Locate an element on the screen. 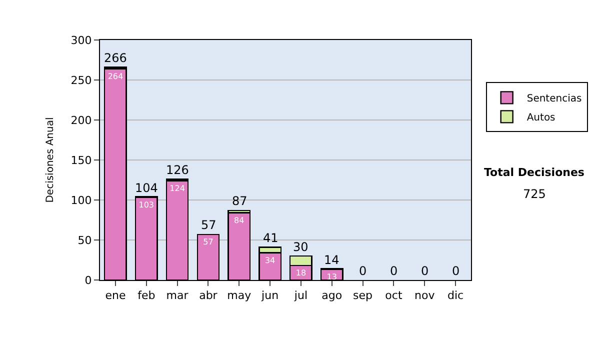 The width and height of the screenshot is (600, 340). y-tick-label: 250 is located at coordinates (81, 80).